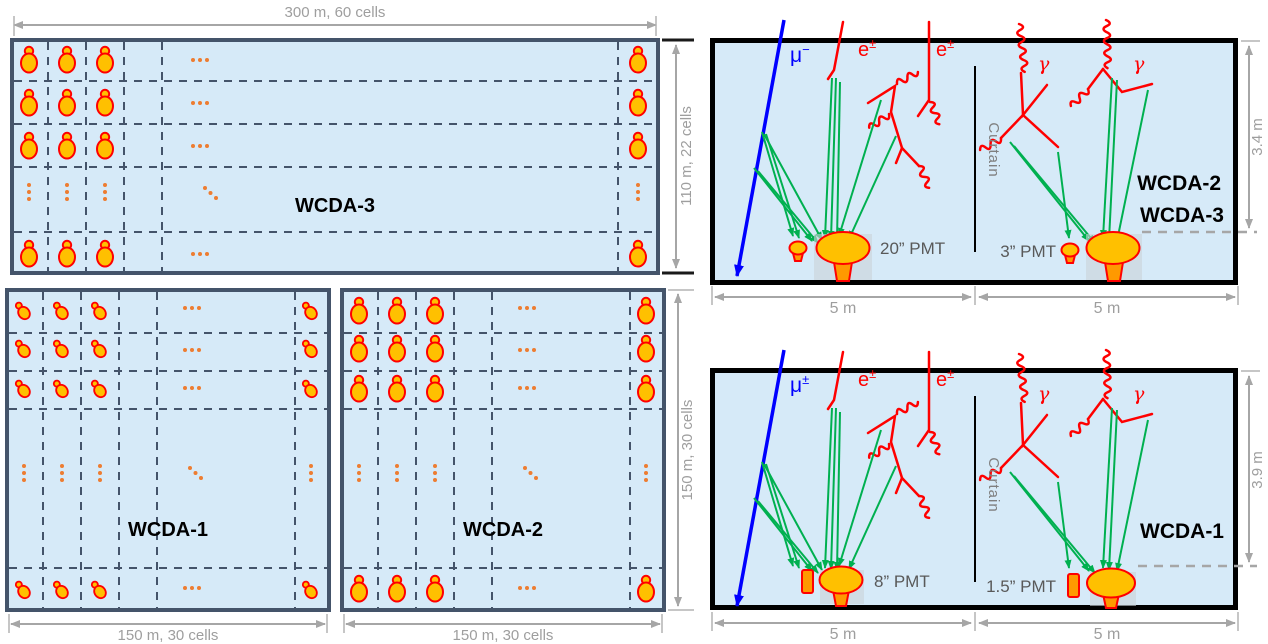  I want to click on large-pmt-label: 20” PMT, so click(912, 248).